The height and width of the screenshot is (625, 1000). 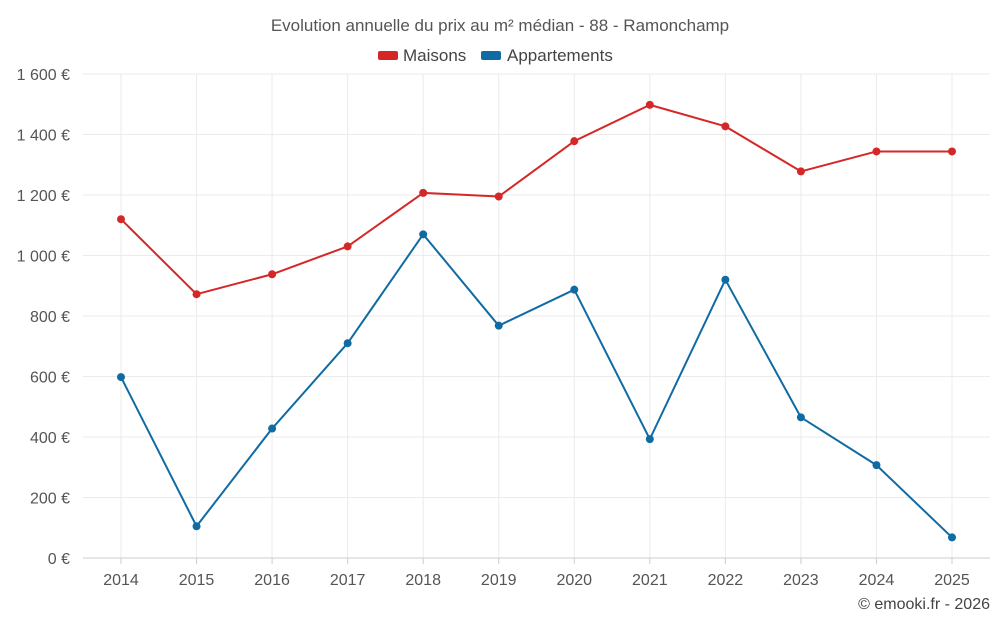 I want to click on credit-text: © emooki.fr - 2026, so click(x=924, y=604).